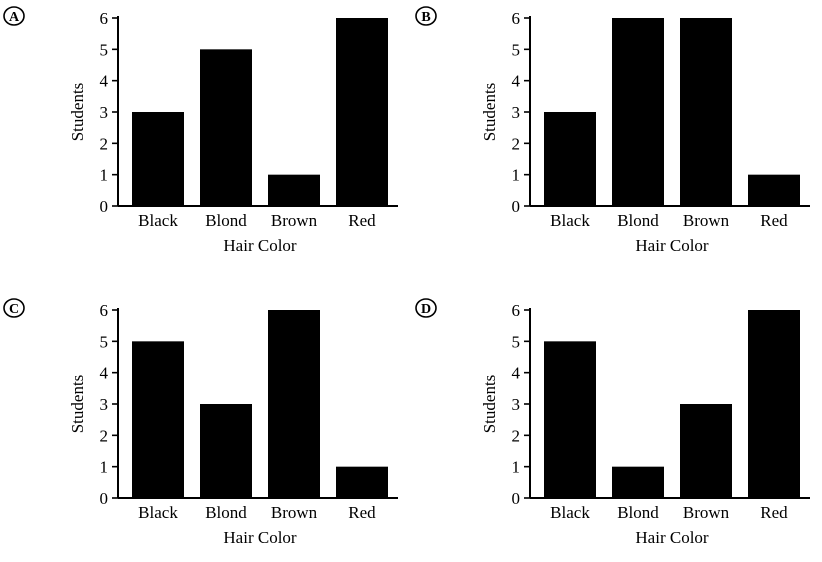  I want to click on choice-badge: C, so click(14, 308).